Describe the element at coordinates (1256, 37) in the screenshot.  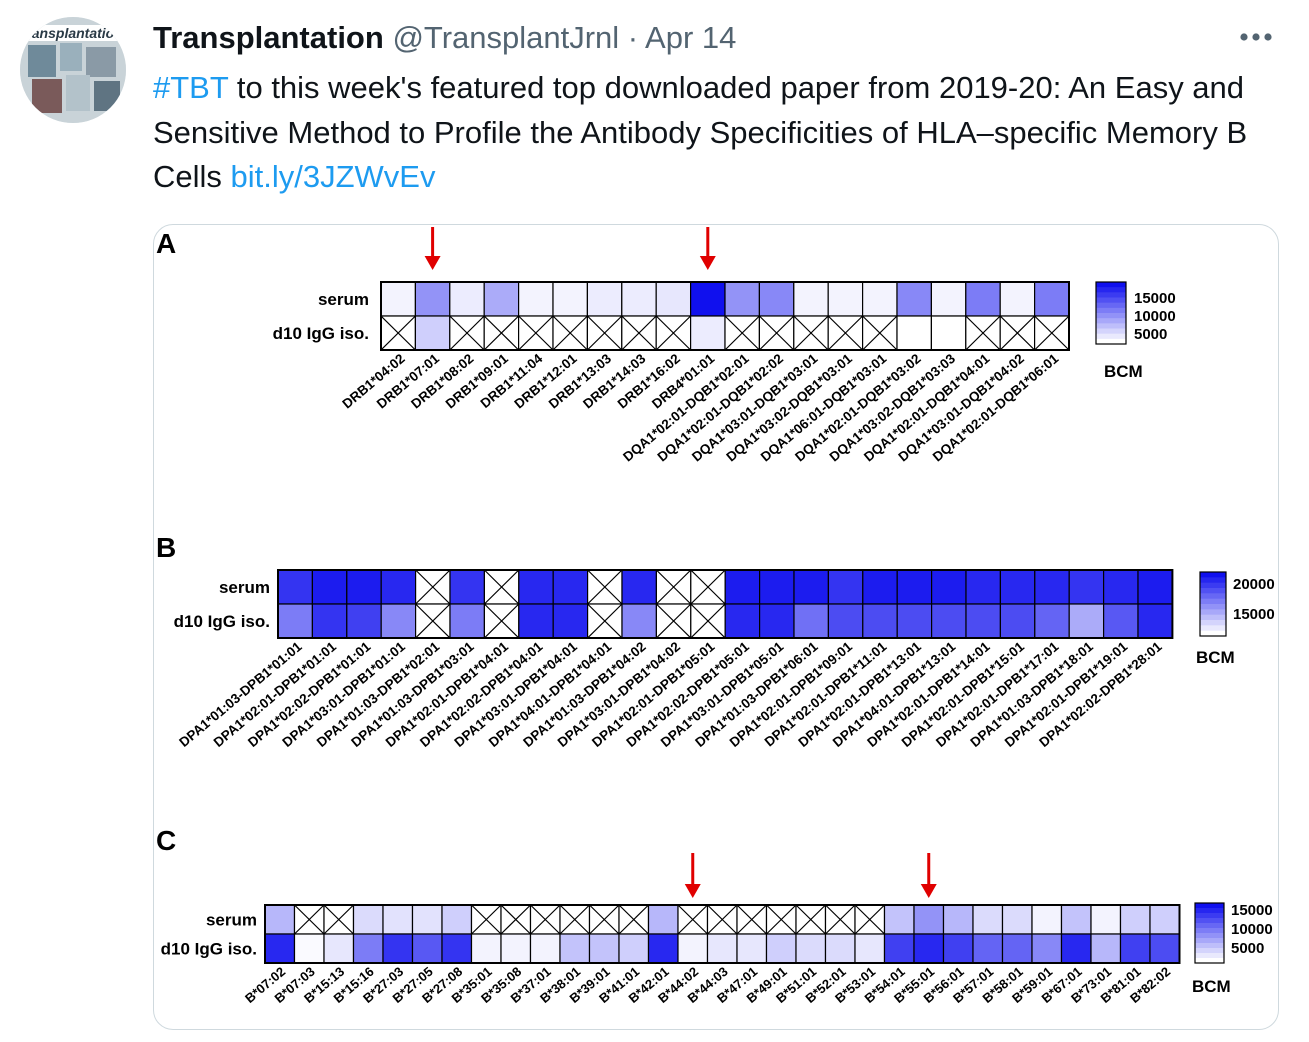
I see `more-options-button` at that location.